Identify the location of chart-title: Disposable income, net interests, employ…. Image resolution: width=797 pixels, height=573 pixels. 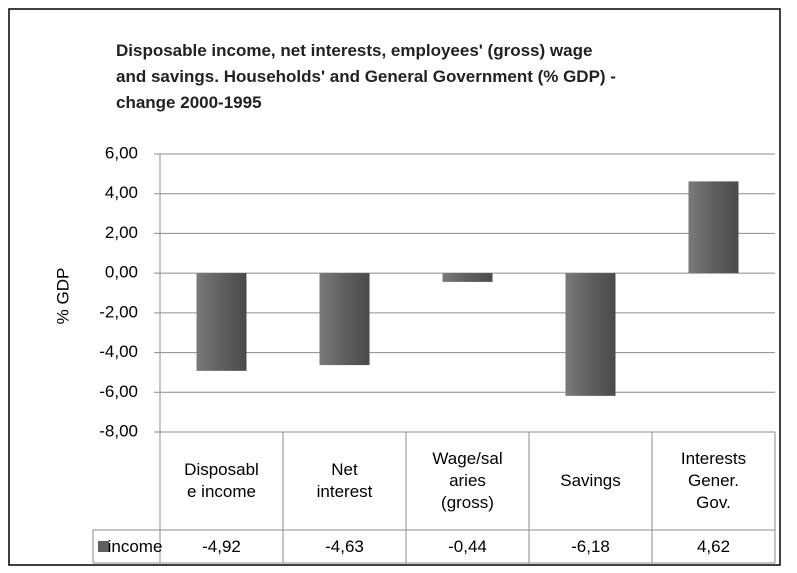
(366, 76).